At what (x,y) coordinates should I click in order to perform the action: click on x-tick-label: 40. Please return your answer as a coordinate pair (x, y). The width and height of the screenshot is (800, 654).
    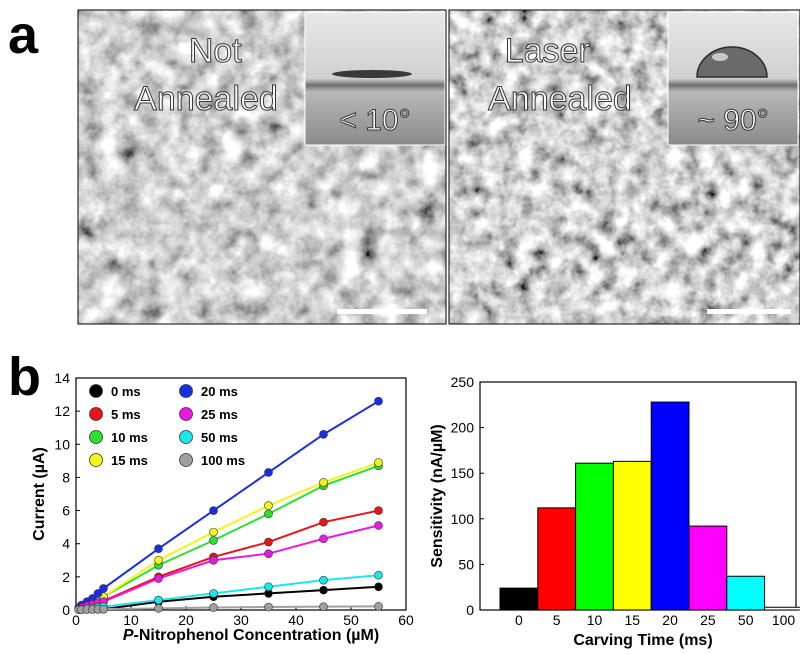
    Looking at the image, I should click on (296, 620).